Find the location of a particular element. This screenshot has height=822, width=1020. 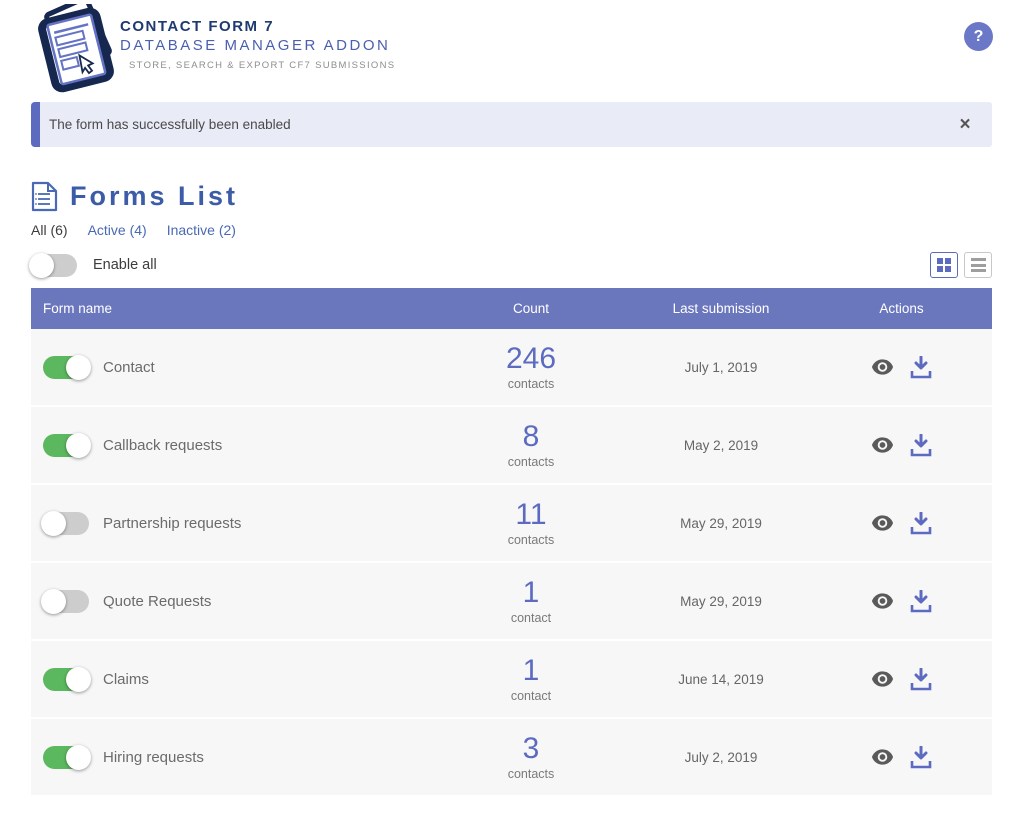

count-value: 8 is located at coordinates (531, 436).